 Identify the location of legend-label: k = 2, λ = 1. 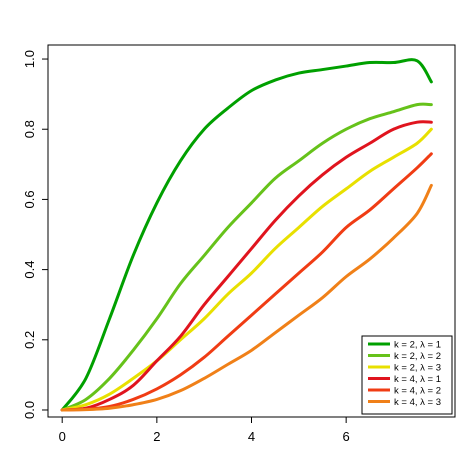
(417, 345).